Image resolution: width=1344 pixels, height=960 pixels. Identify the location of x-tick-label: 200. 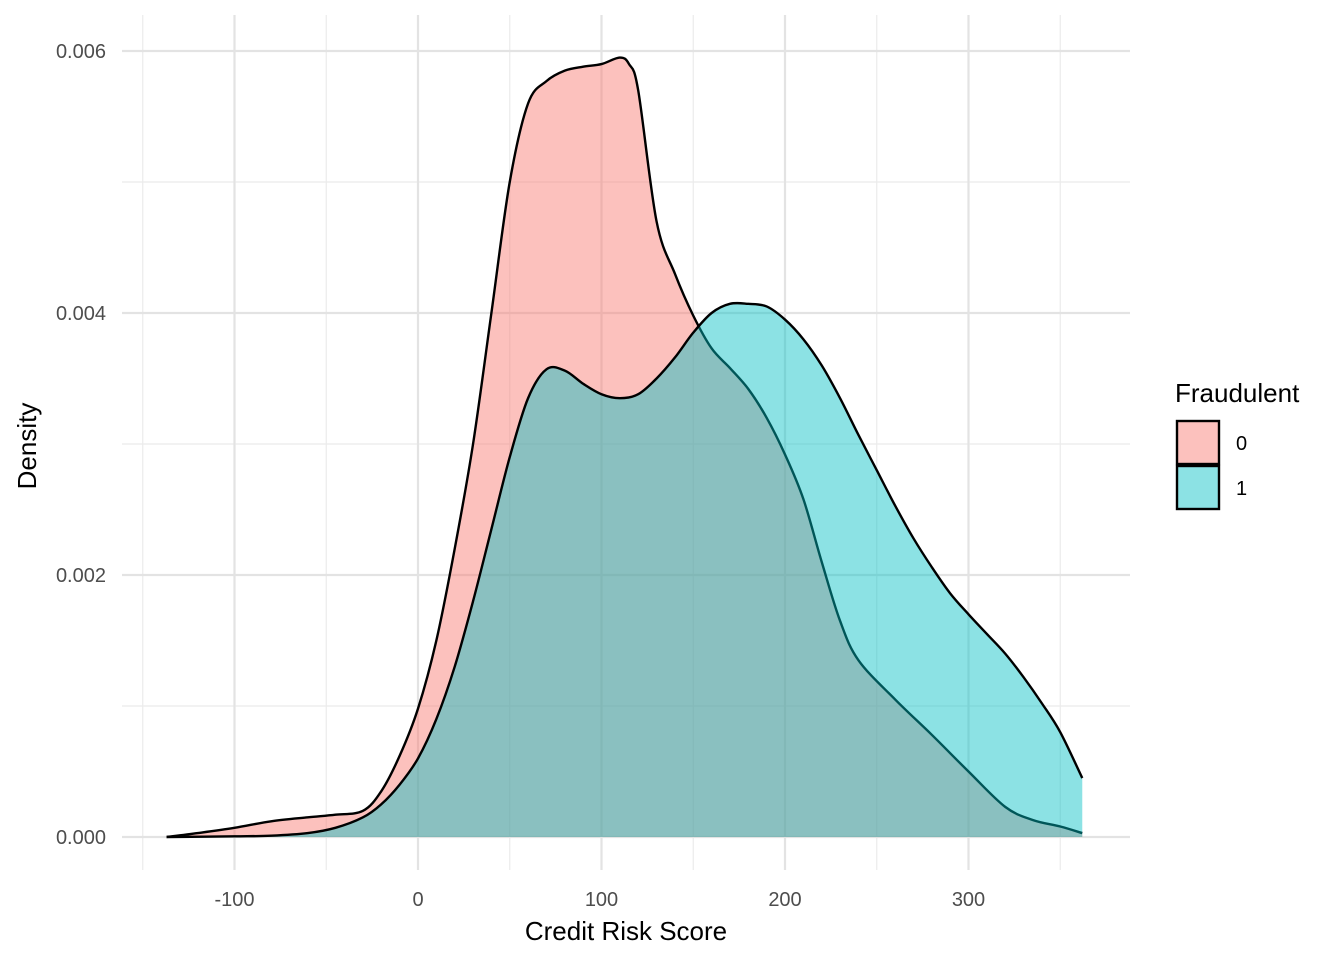
(784, 900).